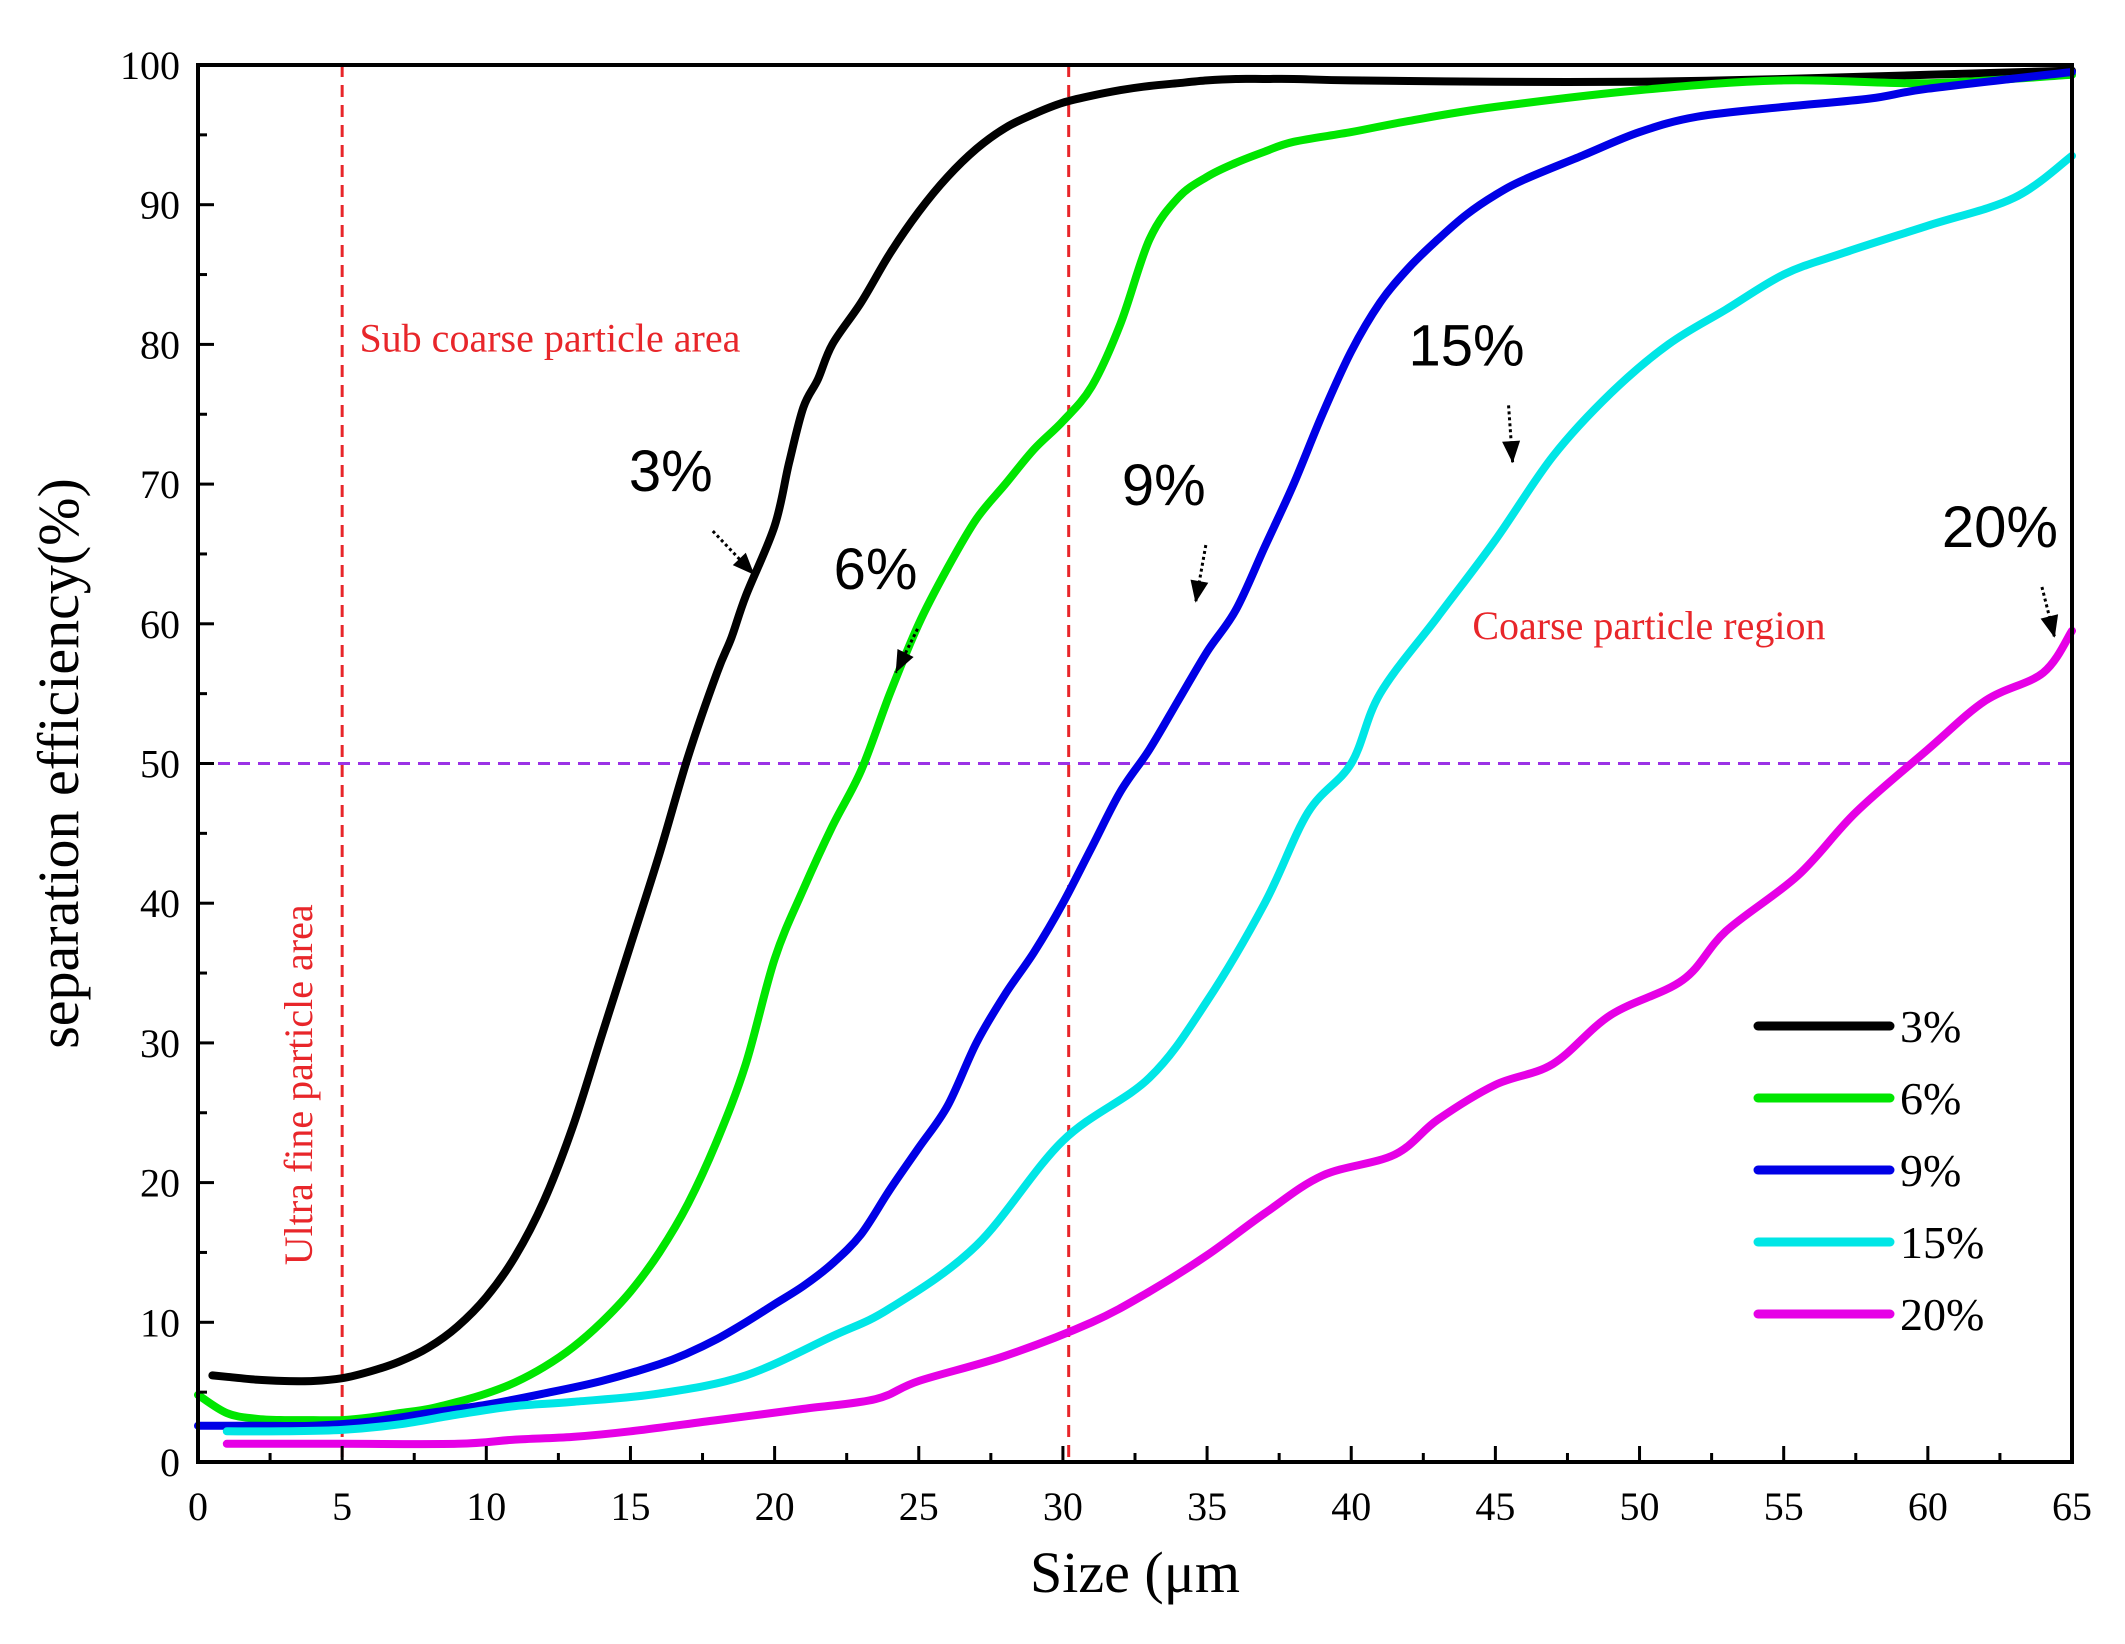  Describe the element at coordinates (160, 484) in the screenshot. I see `y-tick-label: 70` at that location.